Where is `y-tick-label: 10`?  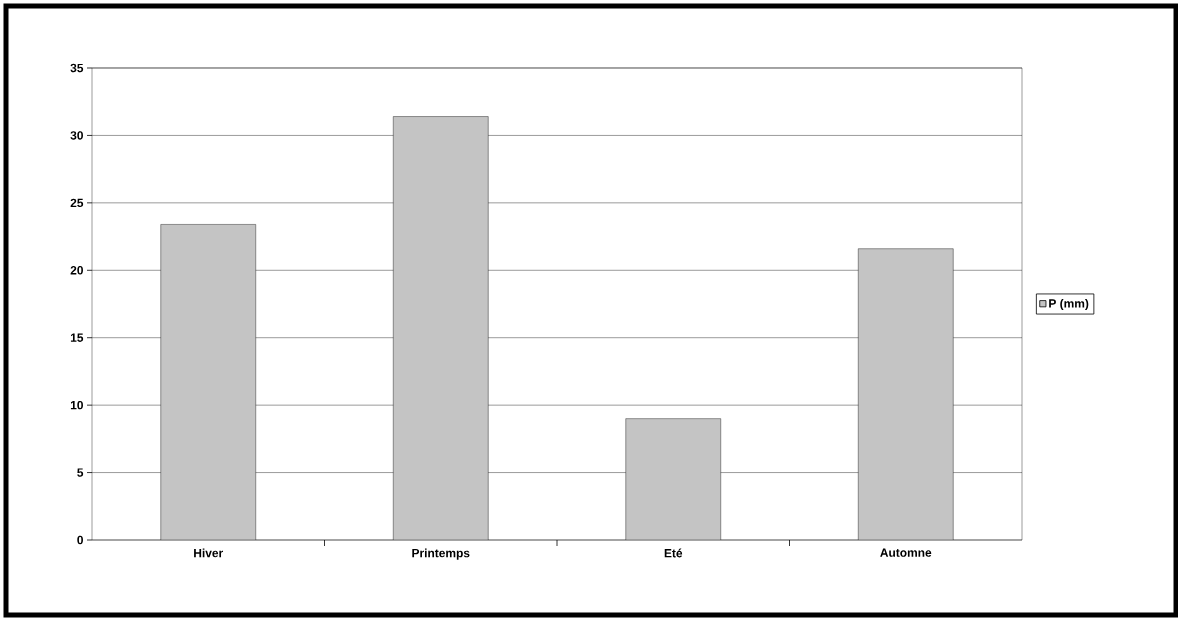 y-tick-label: 10 is located at coordinates (76, 405).